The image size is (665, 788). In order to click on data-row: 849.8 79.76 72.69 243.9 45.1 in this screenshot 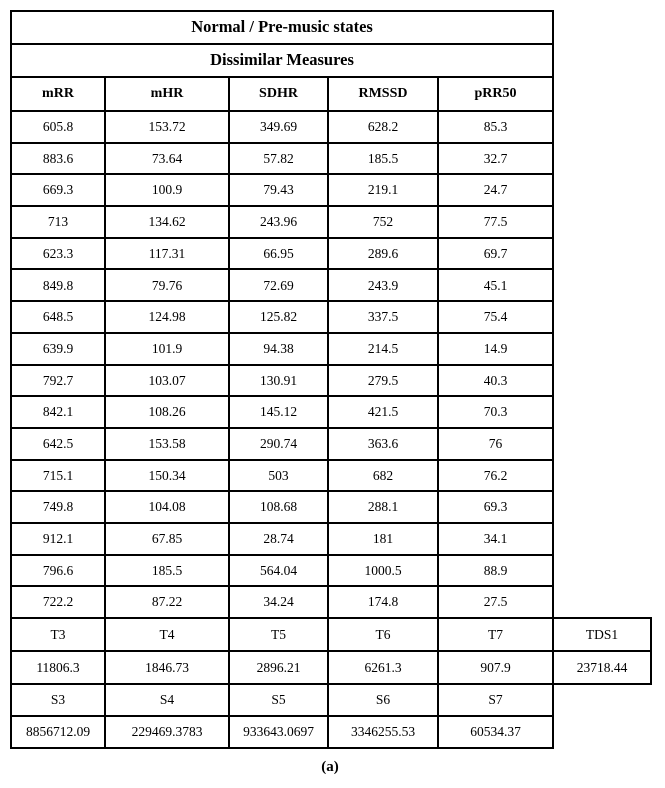, I will do `click(330, 285)`.